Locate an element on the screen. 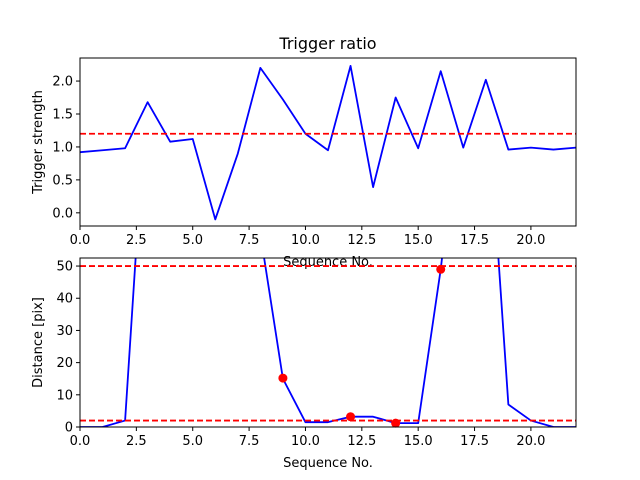 The width and height of the screenshot is (640, 480). y-tick-label: 10 is located at coordinates (64, 395).